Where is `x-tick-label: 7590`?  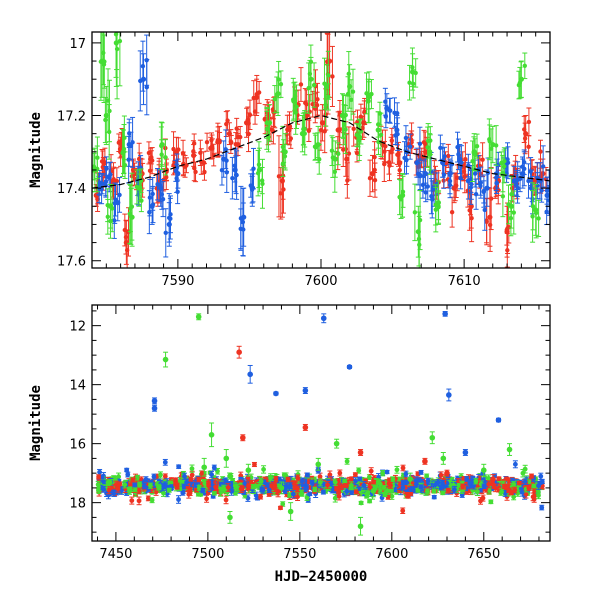 x-tick-label: 7590 is located at coordinates (177, 281).